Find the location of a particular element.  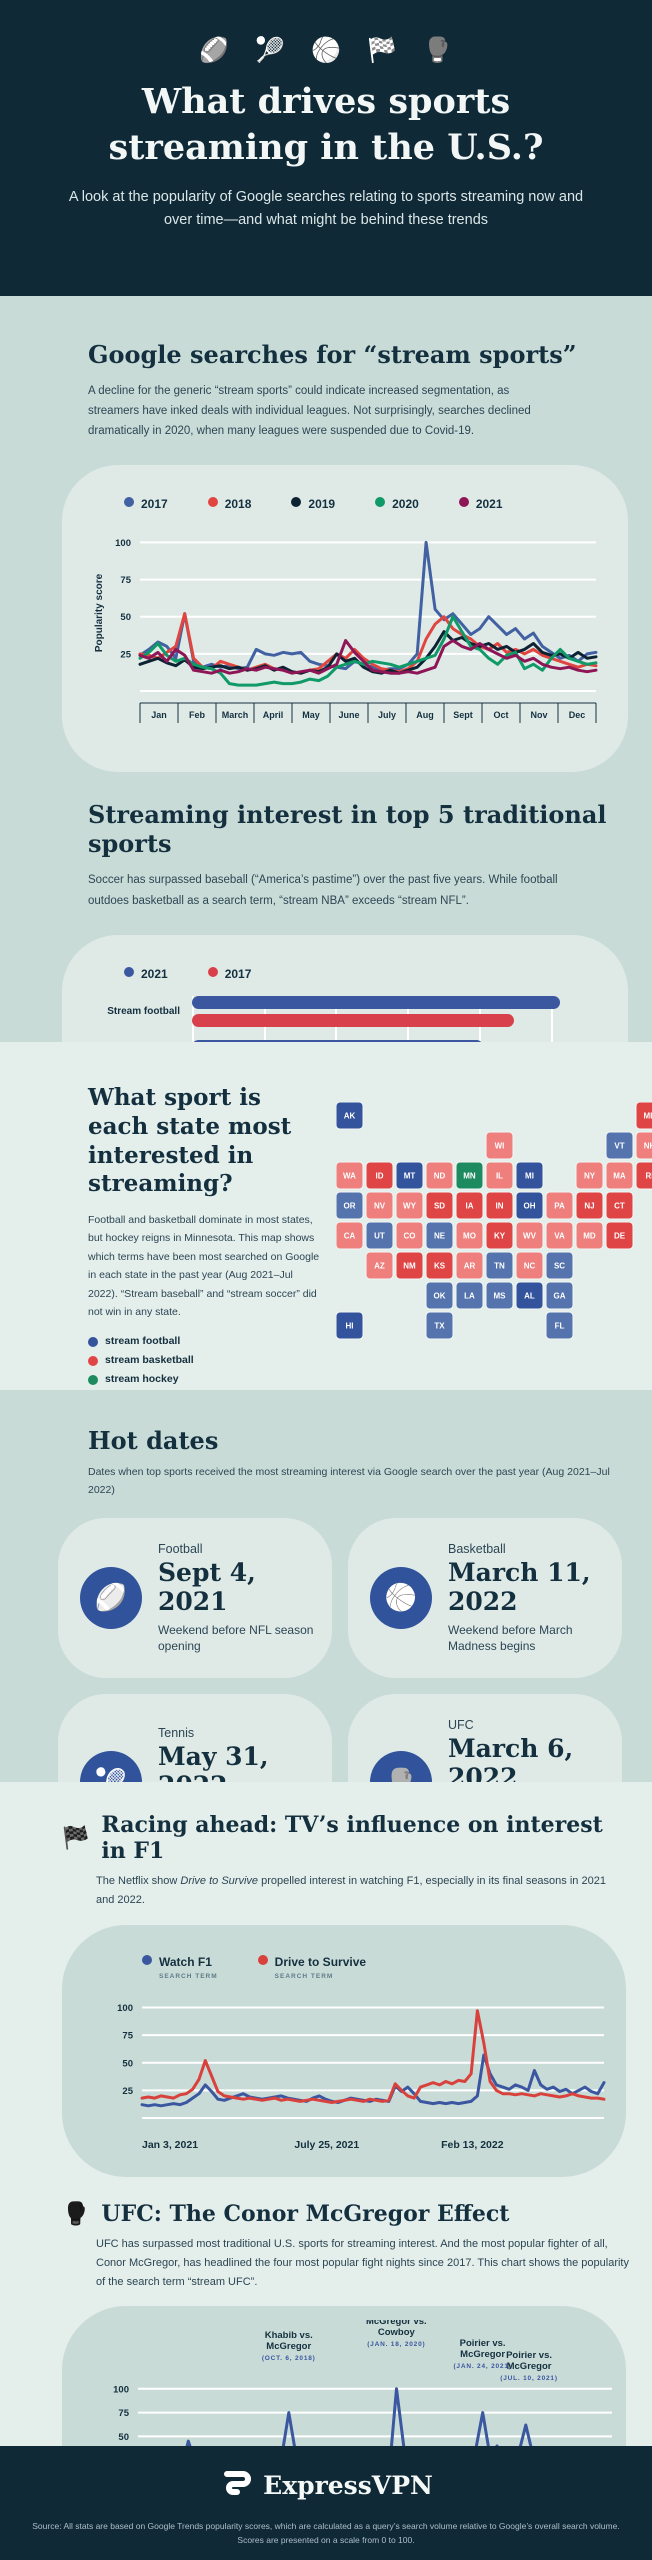

svg-text: (JUL. 10, 2021) is located at coordinates (529, 2378).